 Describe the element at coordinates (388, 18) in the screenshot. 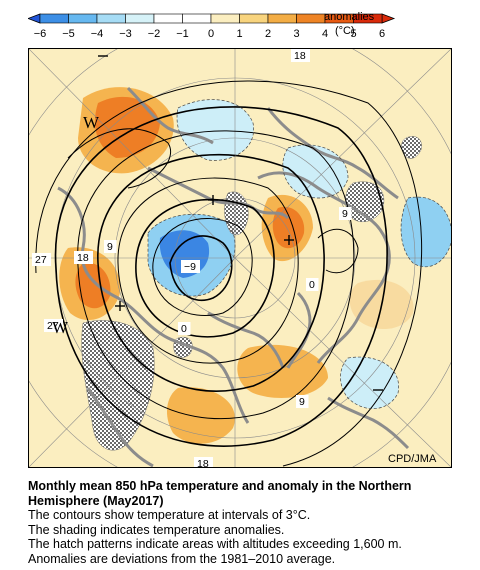

I see `colorbar-high-arrow` at that location.